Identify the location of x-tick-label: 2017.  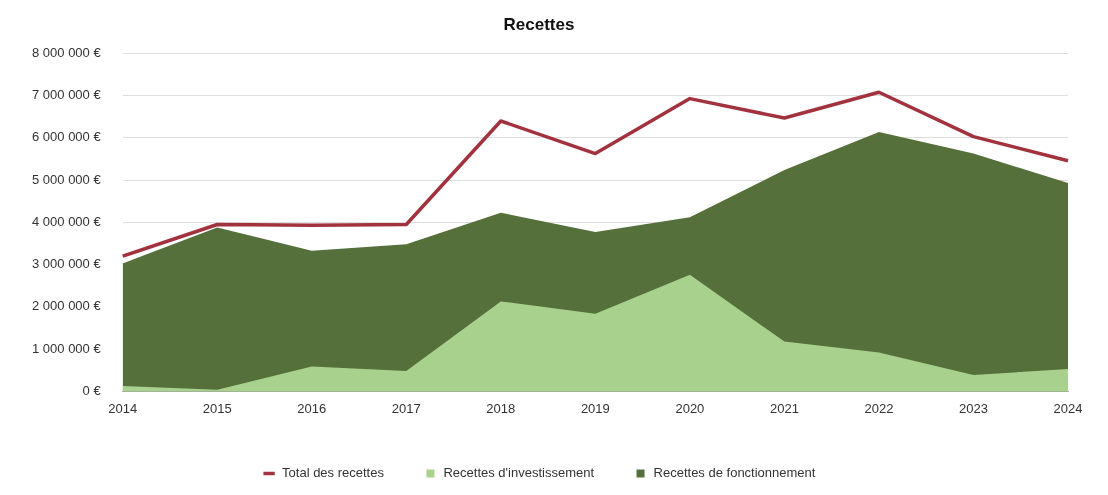
(406, 408).